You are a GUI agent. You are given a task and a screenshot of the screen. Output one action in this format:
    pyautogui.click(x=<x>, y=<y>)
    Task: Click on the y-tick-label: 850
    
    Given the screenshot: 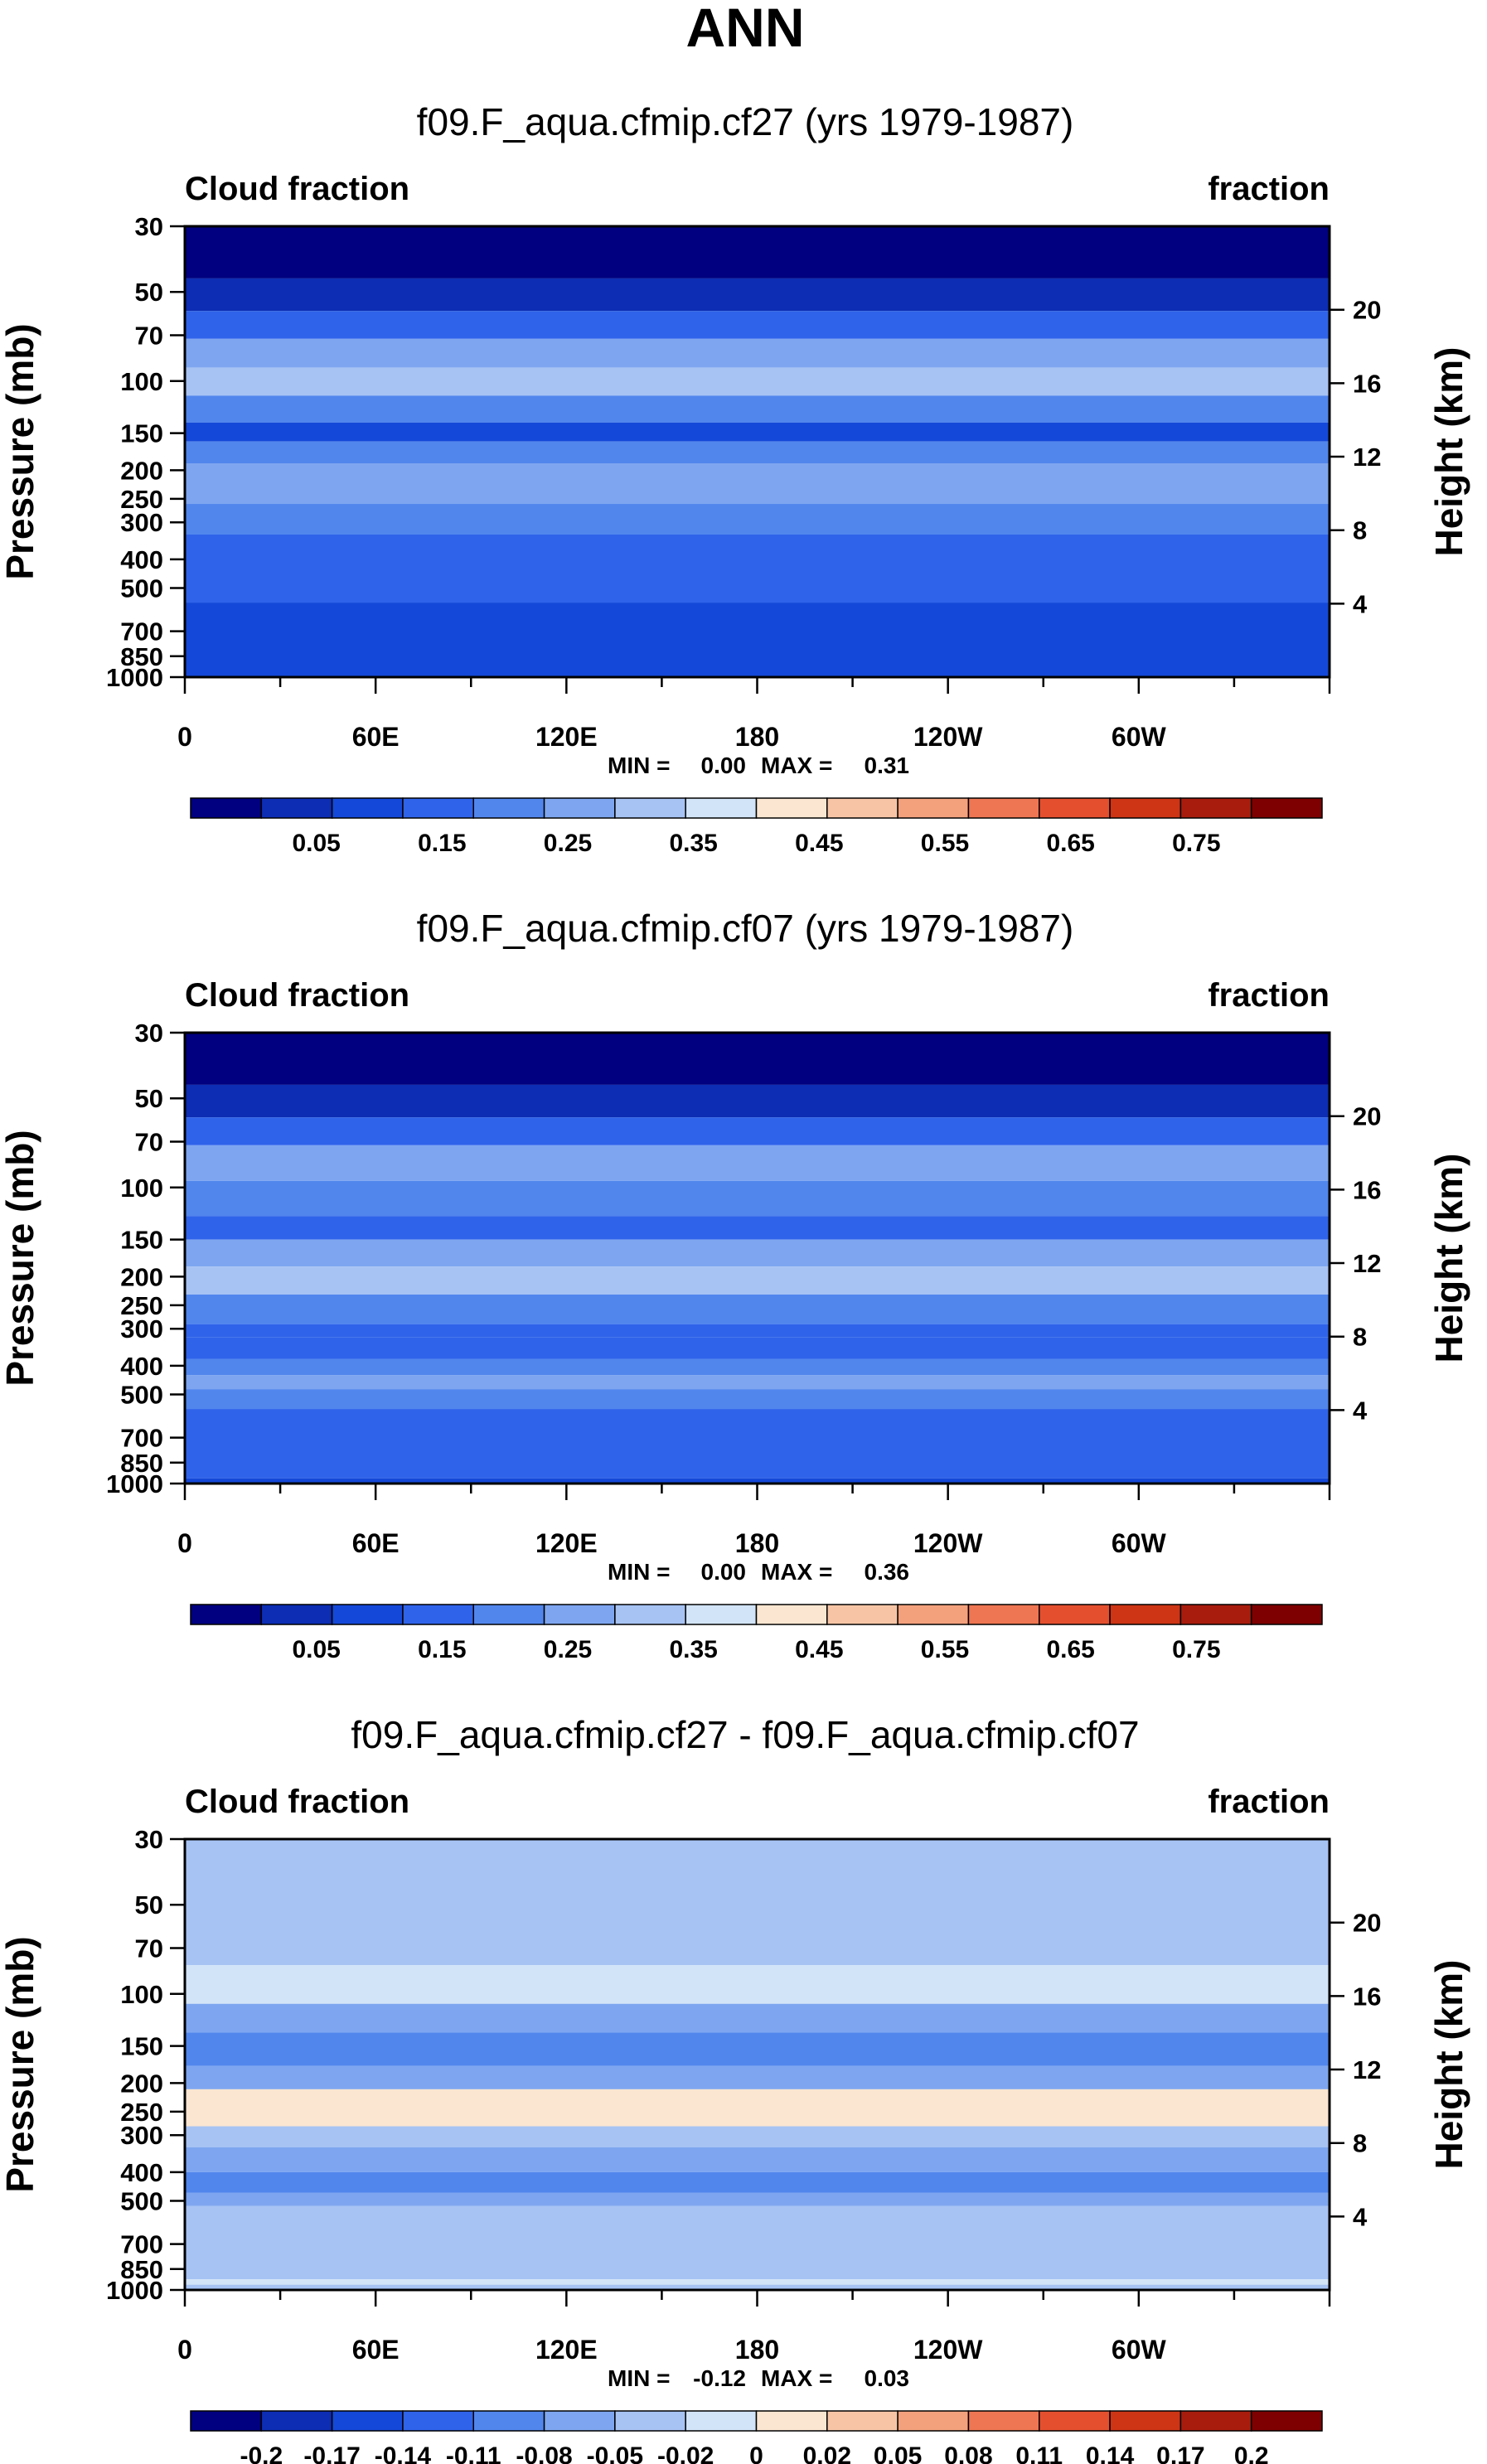 What is the action you would take?
    pyautogui.click(x=141, y=2269)
    